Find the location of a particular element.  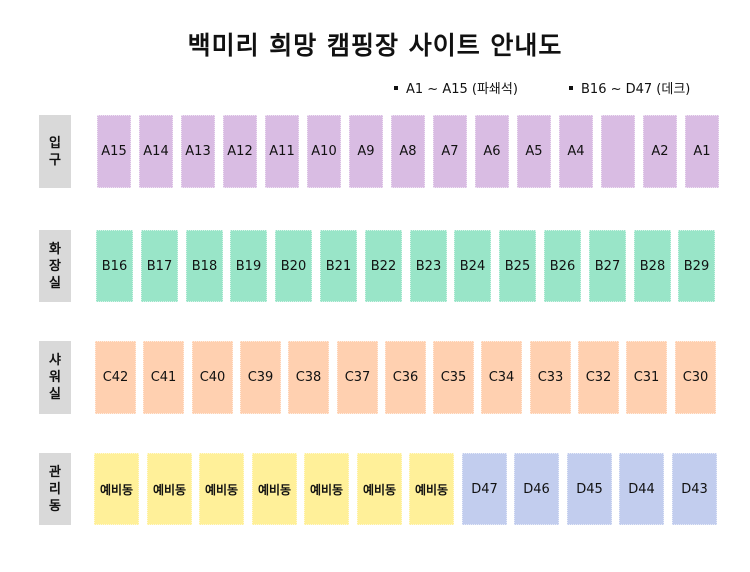

campsite-c36: C36 is located at coordinates (405, 377).